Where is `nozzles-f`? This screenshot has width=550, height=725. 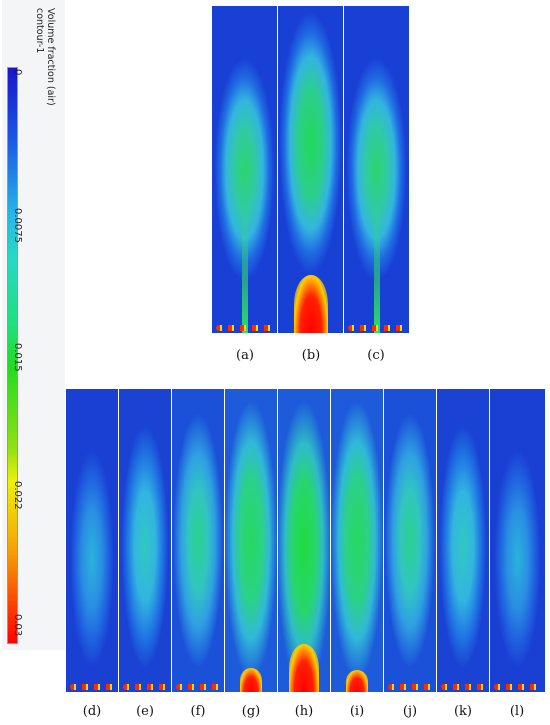 nozzles-f is located at coordinates (198, 687).